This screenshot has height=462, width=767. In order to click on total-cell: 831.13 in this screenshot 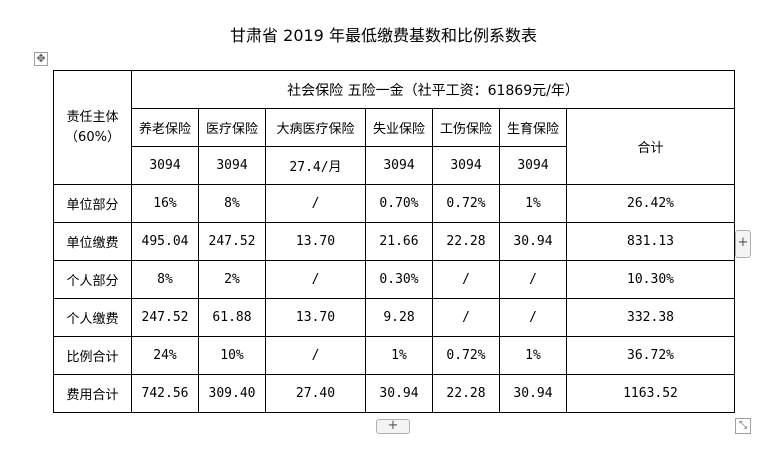, I will do `click(650, 241)`.